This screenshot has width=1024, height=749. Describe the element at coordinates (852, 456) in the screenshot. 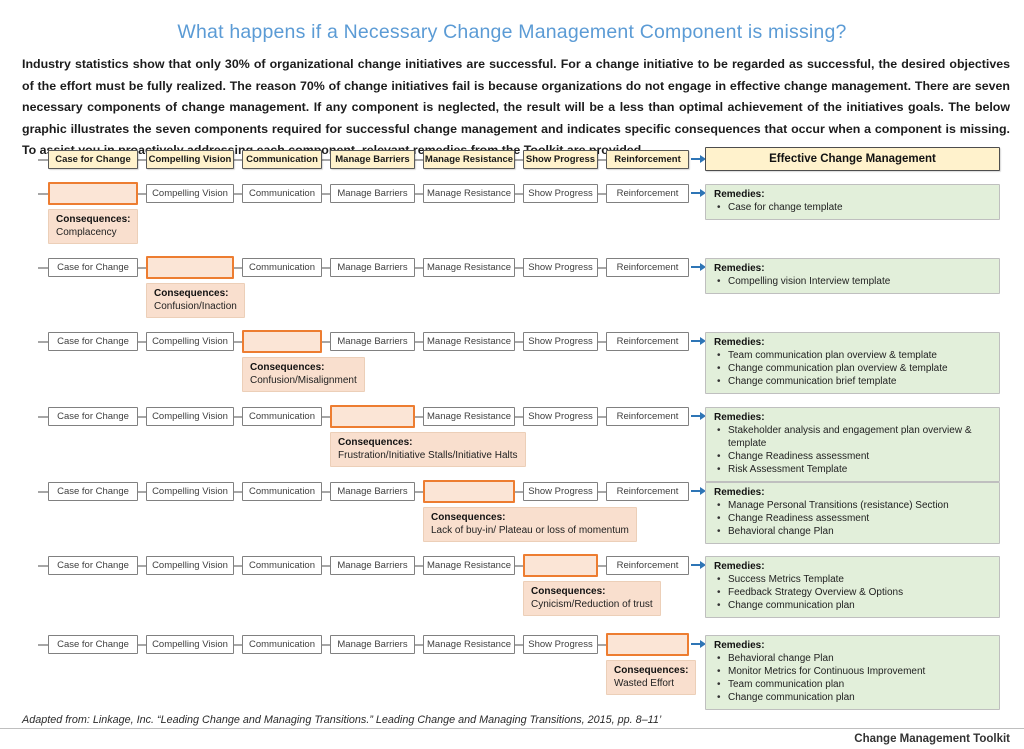

I see `remedy-item: Change Readiness assessment` at that location.